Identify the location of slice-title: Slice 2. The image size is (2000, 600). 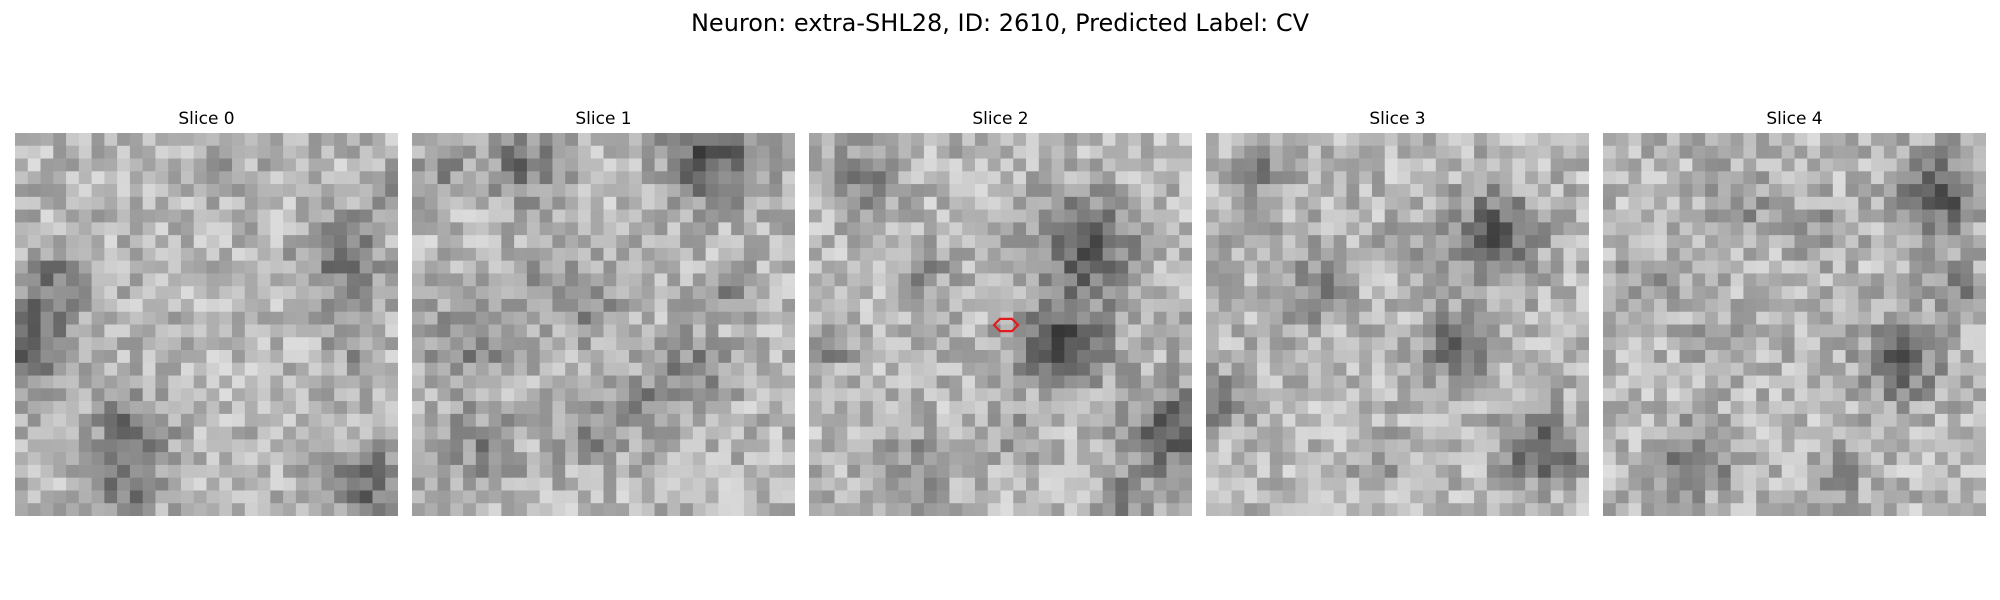
(1000, 119).